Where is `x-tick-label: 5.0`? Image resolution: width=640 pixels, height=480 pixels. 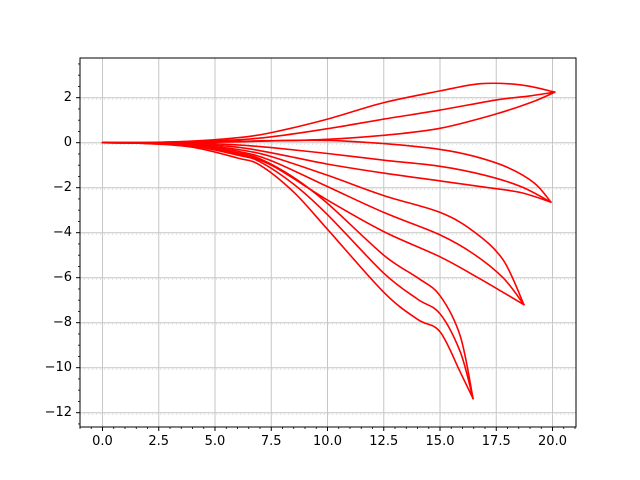 x-tick-label: 5.0 is located at coordinates (215, 441).